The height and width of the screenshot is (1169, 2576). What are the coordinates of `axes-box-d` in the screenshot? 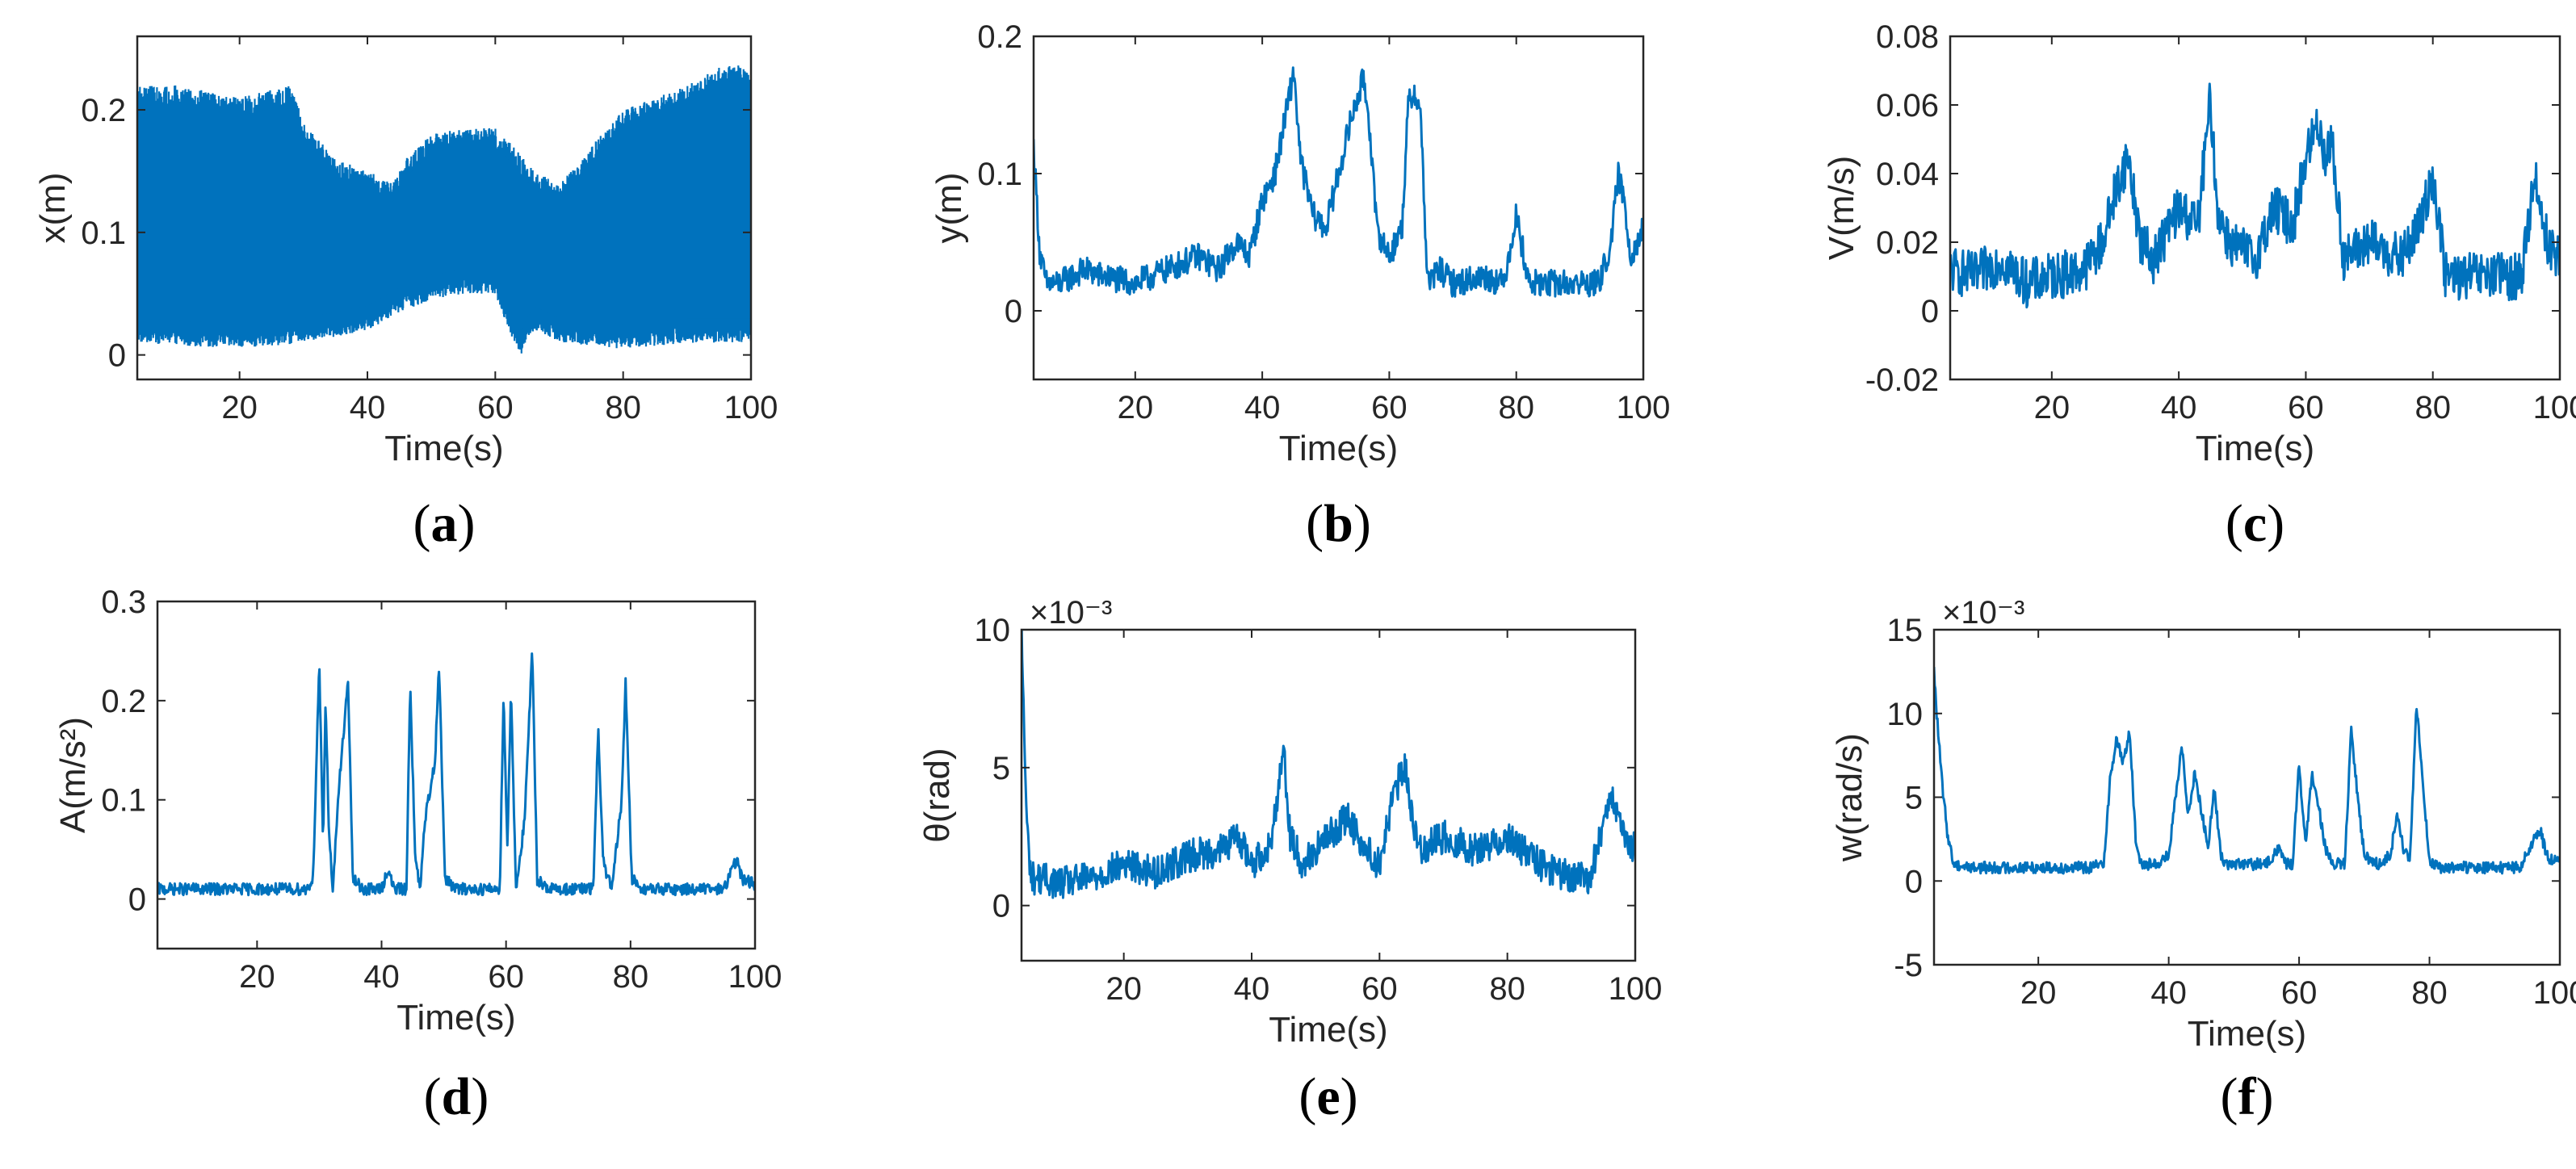 It's located at (456, 775).